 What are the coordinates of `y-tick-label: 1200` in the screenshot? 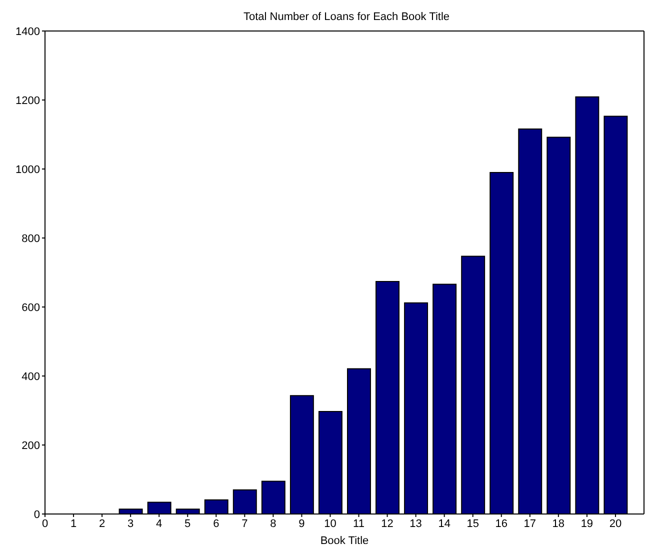 It's located at (28, 100).